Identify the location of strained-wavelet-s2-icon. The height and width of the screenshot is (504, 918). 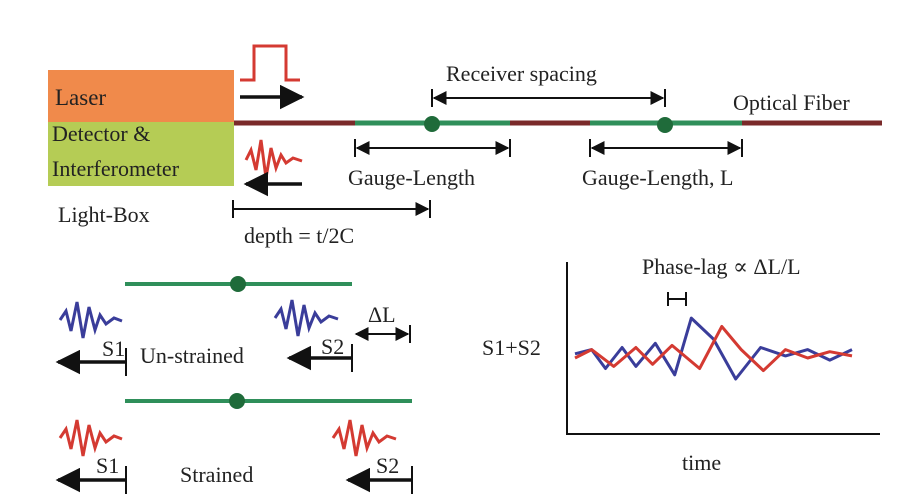
(364, 438).